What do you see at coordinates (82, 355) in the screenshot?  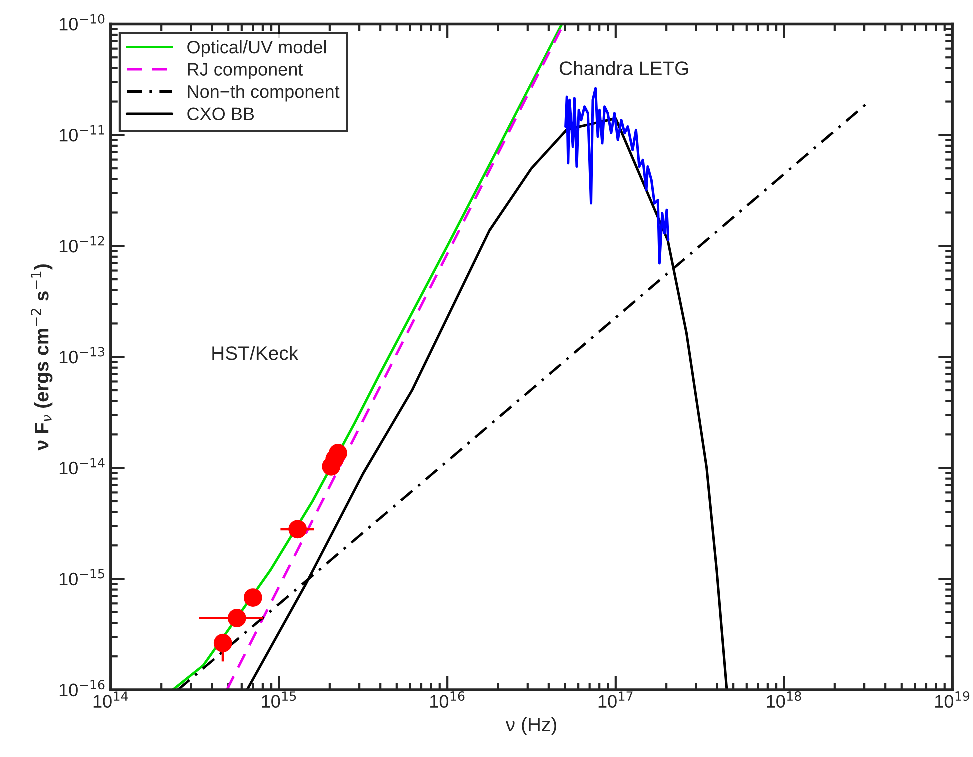 I see `y-tick-label: 10$^{−13}$` at bounding box center [82, 355].